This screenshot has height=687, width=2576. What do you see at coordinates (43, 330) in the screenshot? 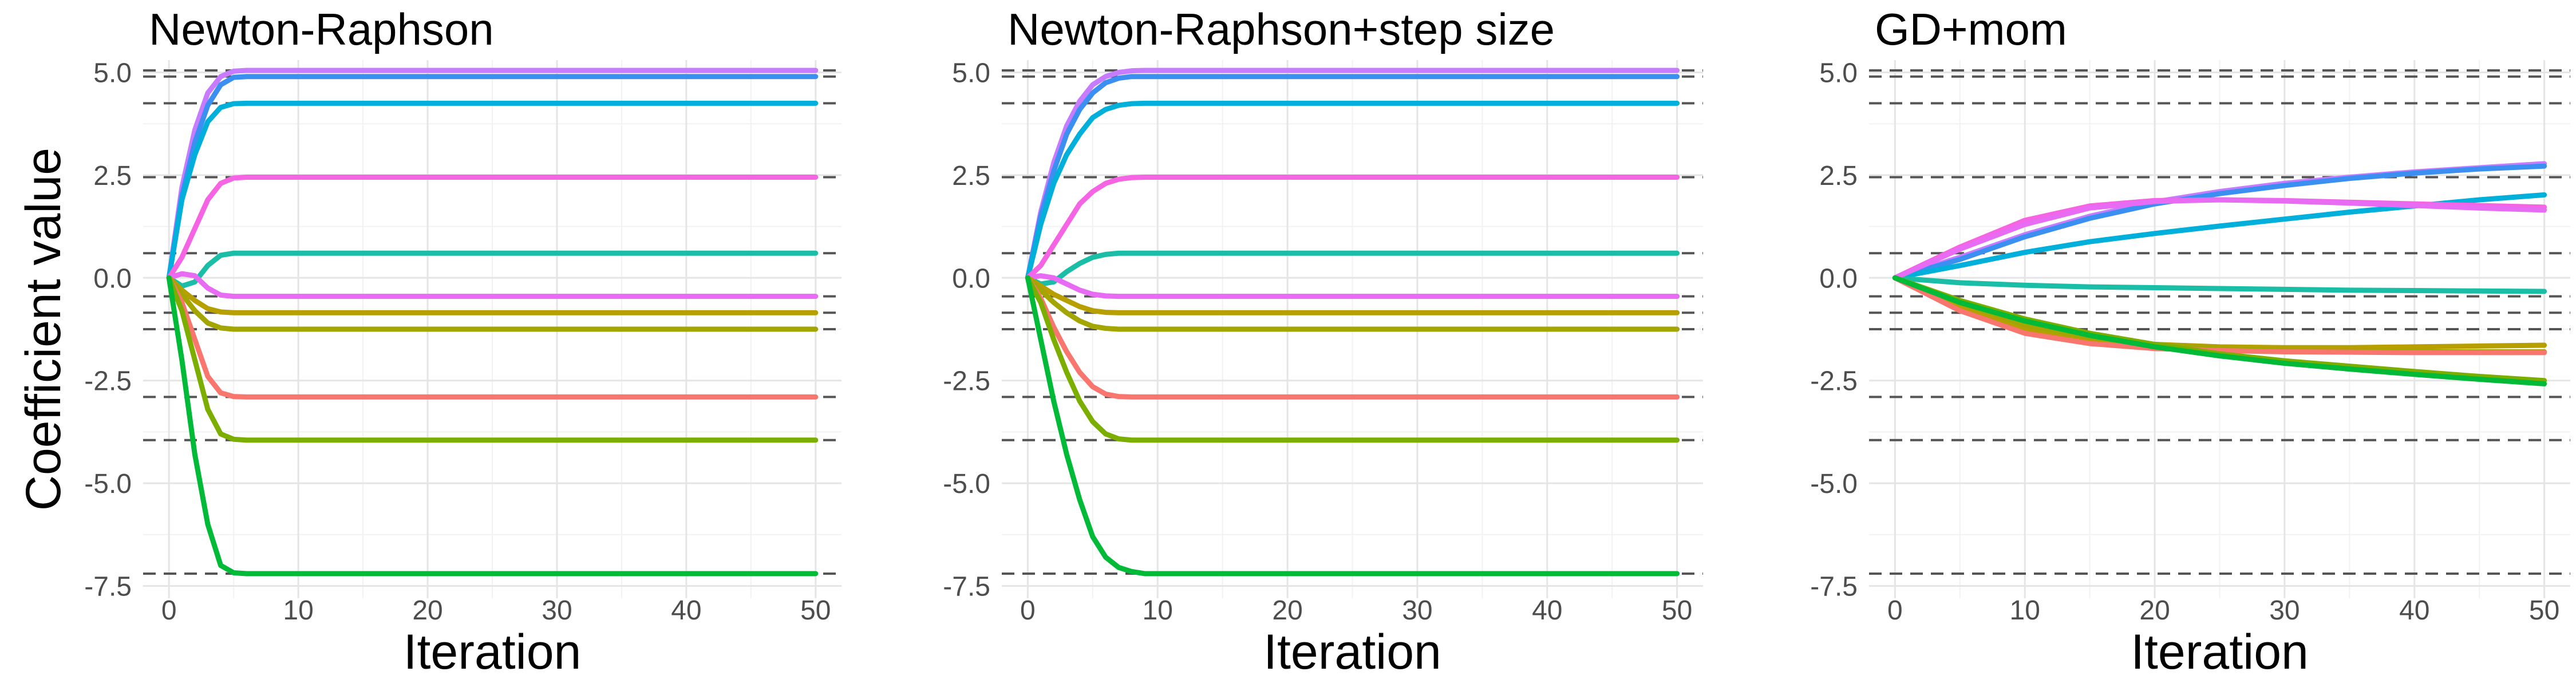
I see `y-axis-title: Coefficient value` at bounding box center [43, 330].